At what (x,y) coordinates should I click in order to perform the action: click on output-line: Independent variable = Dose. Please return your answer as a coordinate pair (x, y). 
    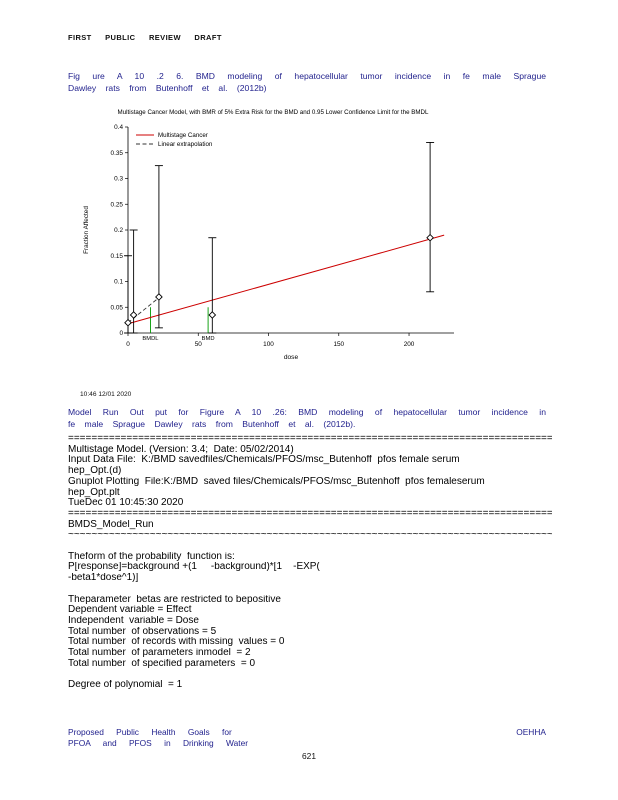
    Looking at the image, I should click on (133, 620).